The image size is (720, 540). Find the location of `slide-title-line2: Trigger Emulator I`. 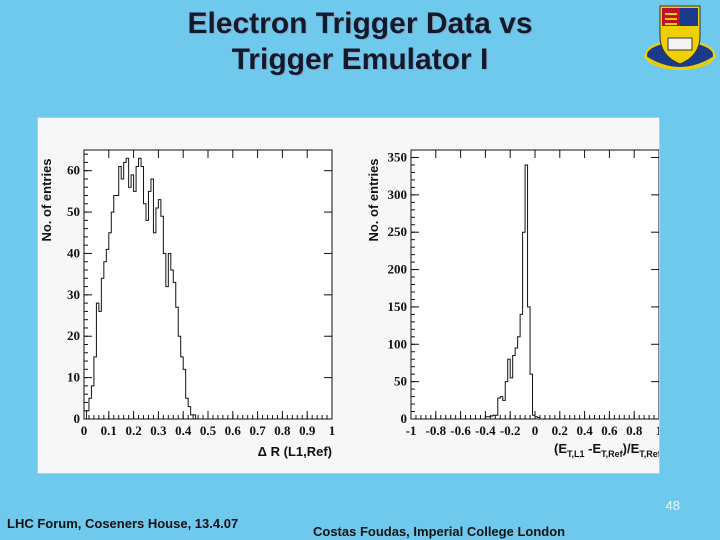

slide-title-line2: Trigger Emulator I is located at coordinates (360, 59).